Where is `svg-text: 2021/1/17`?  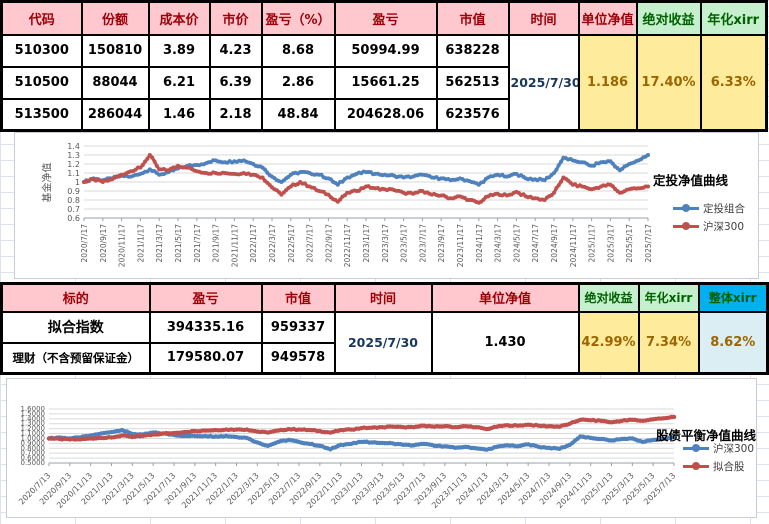
svg-text: 2021/1/17 is located at coordinates (140, 243).